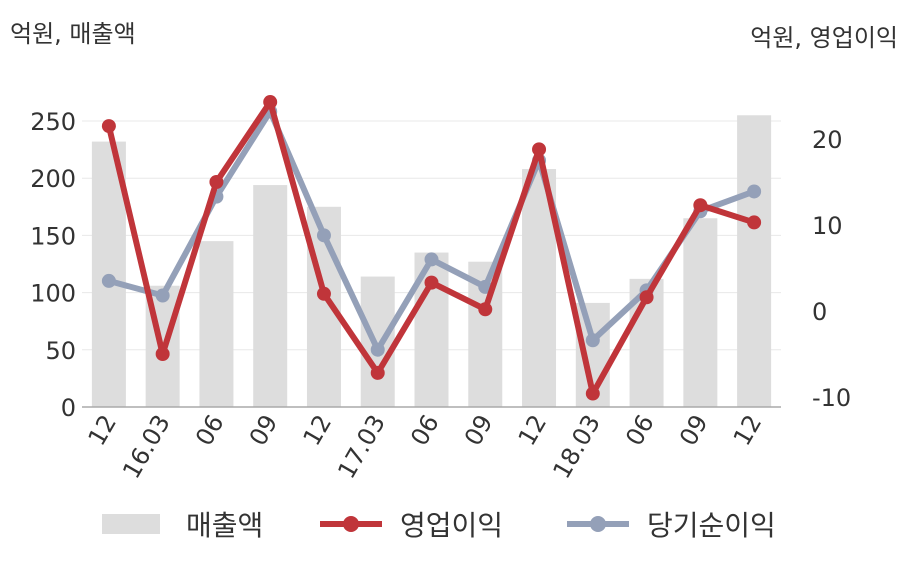 This screenshot has width=908, height=580. I want to click on right-tick-label: -10, so click(831, 398).